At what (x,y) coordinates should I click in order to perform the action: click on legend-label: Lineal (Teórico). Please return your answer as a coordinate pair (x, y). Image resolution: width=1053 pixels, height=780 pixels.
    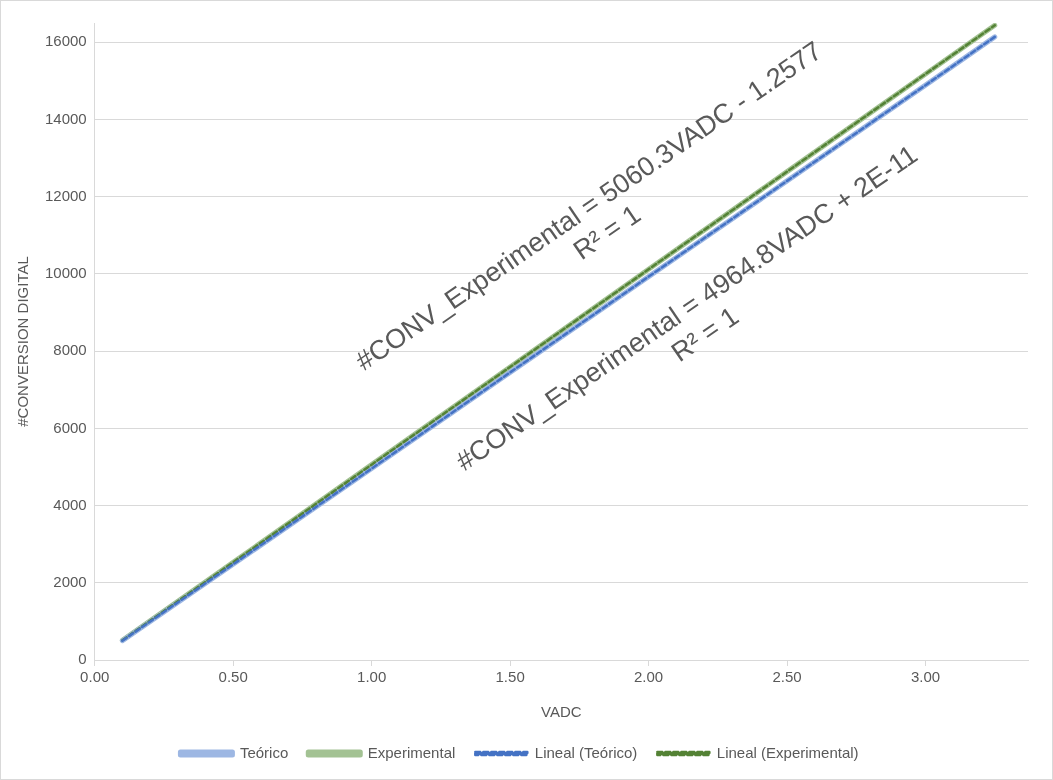
    Looking at the image, I should click on (586, 752).